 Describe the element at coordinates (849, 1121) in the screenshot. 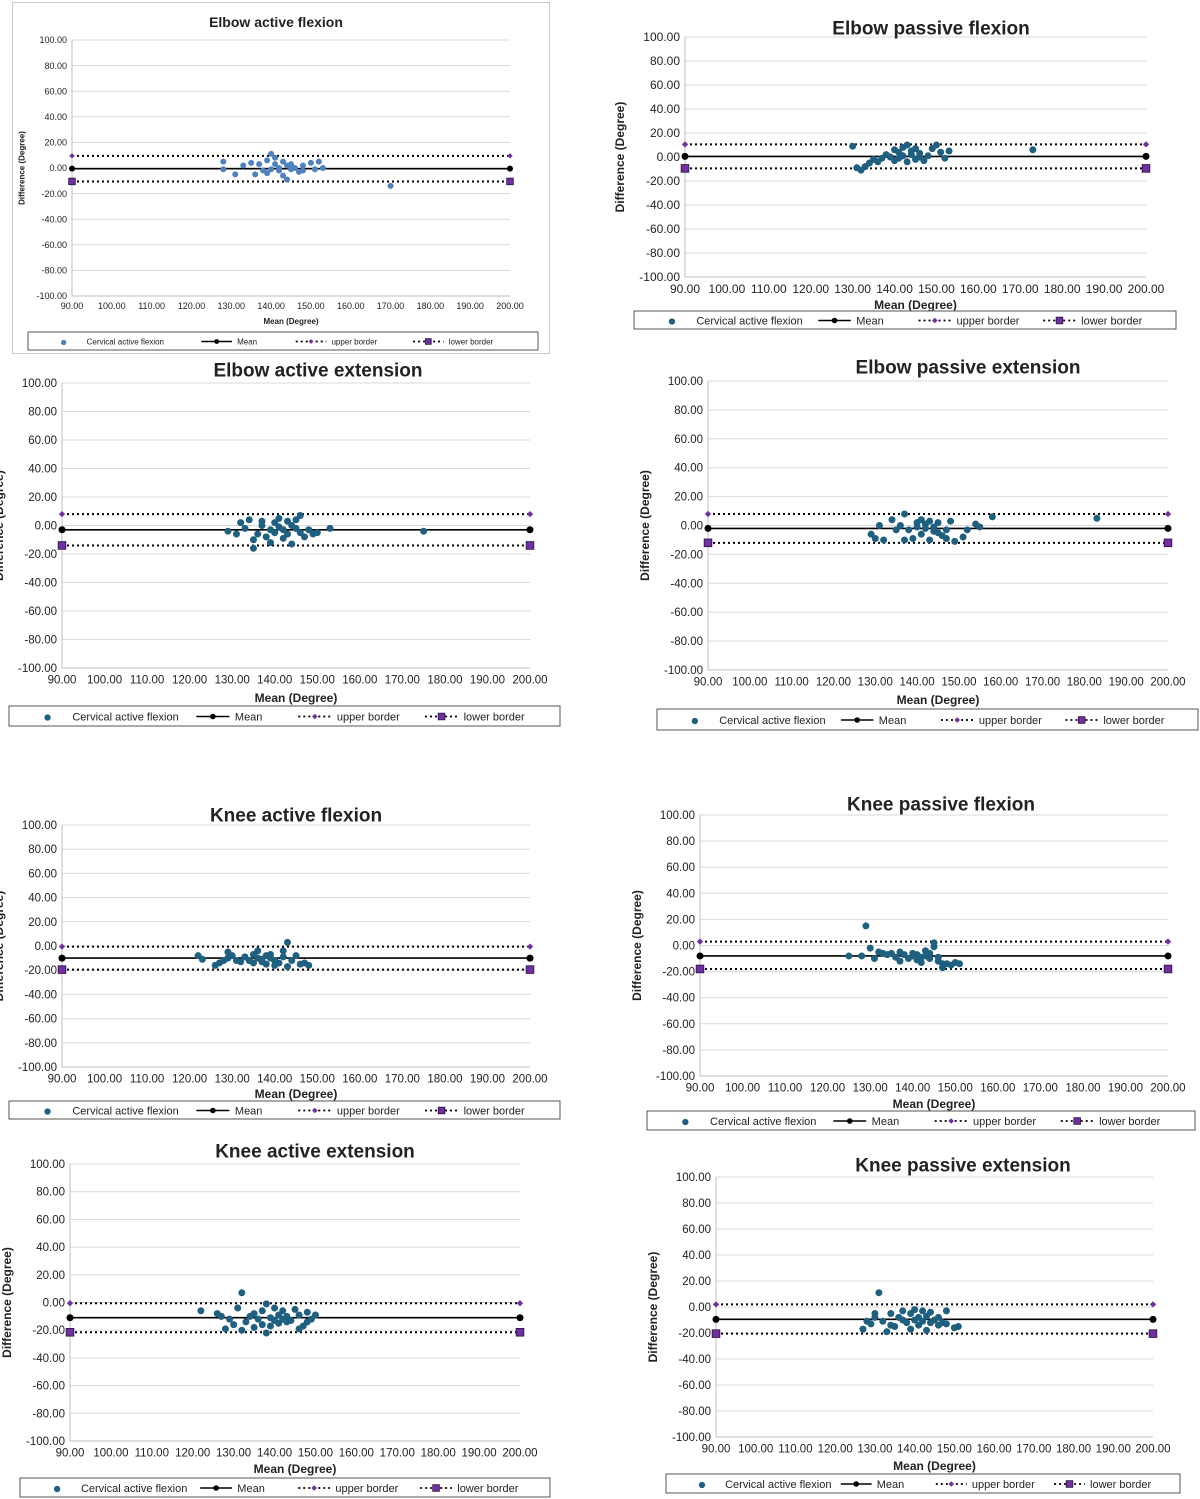

I see `legend-mean-marker` at that location.